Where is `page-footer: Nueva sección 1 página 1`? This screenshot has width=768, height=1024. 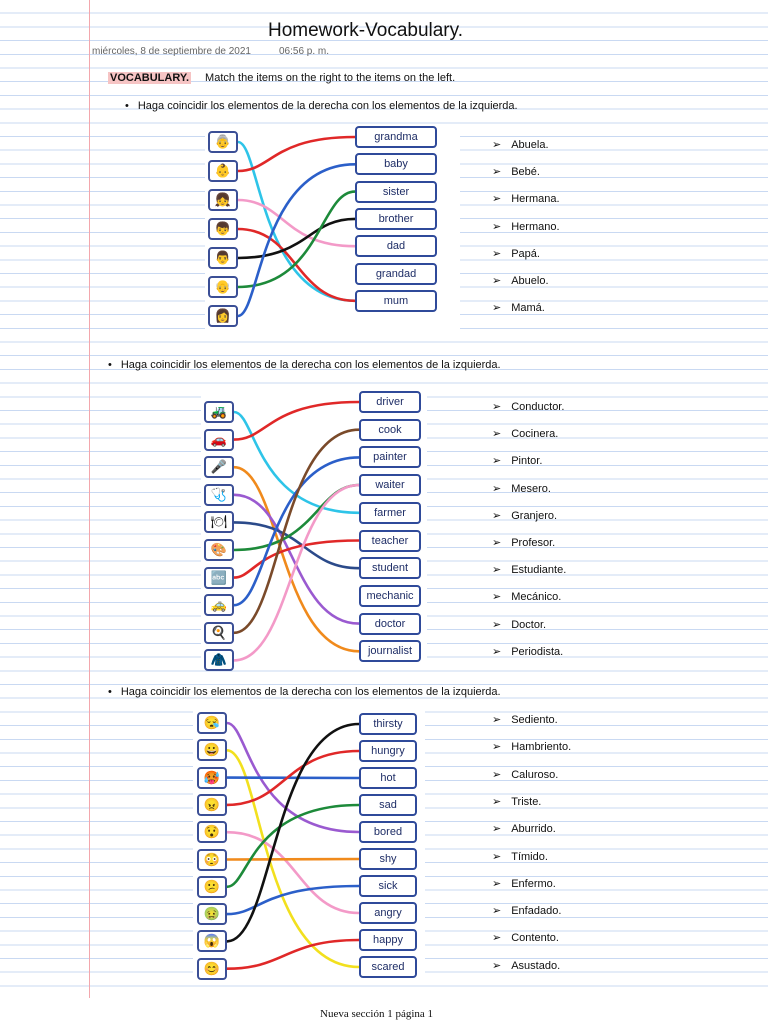
page-footer: Nueva sección 1 página 1 is located at coordinates (377, 1014).